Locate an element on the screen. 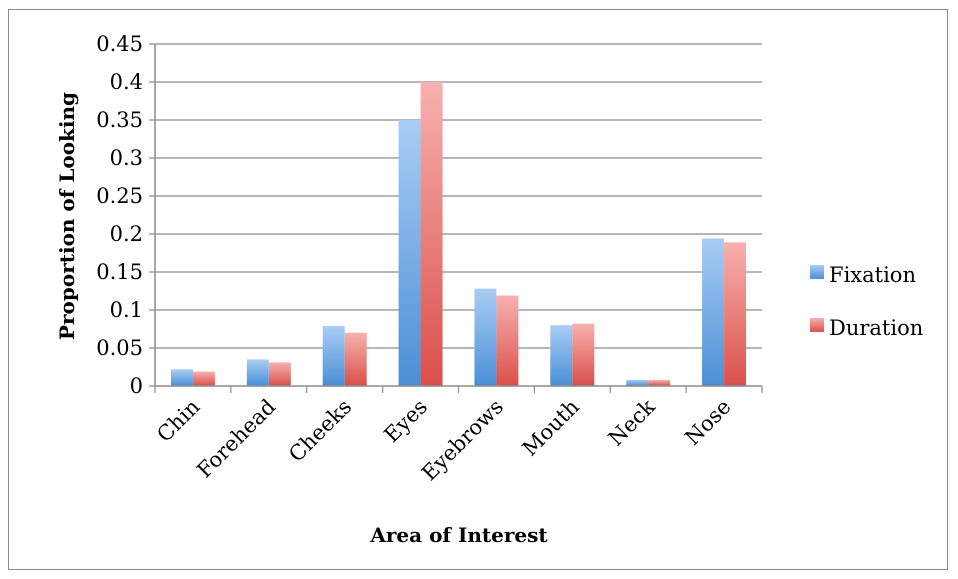  y-tick-label: 0 is located at coordinates (136, 386).